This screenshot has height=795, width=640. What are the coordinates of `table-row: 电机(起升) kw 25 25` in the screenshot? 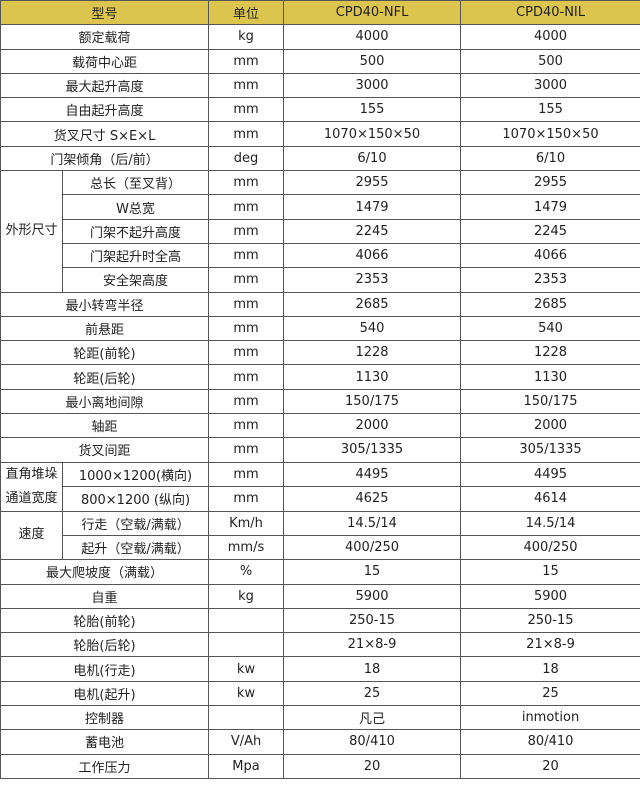 It's located at (320, 693).